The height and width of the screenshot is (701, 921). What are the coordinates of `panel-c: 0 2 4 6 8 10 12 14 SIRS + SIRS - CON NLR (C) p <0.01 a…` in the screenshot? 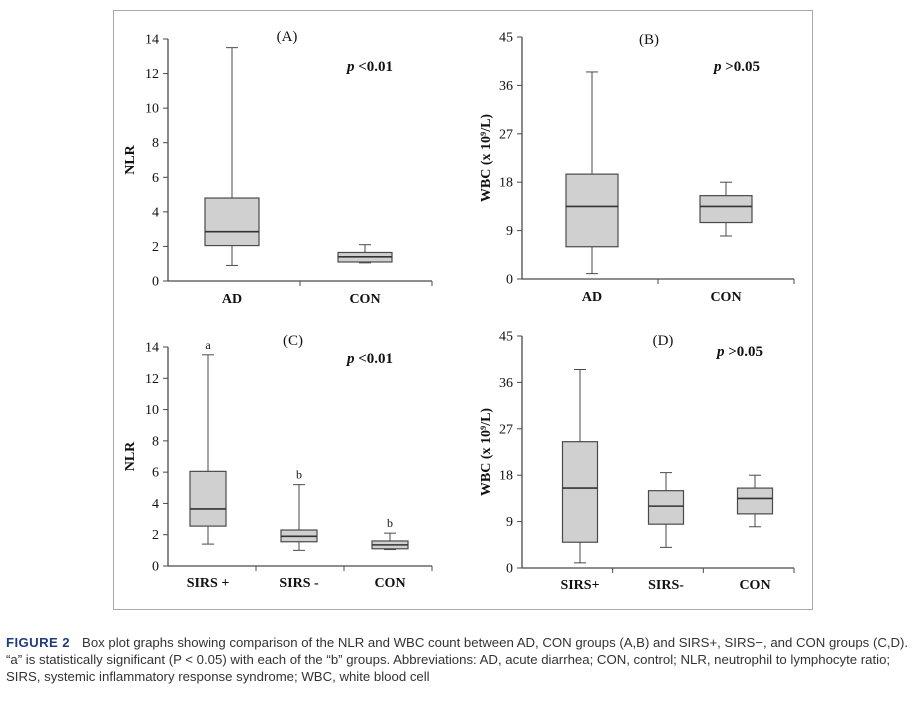 It's located at (278, 462).